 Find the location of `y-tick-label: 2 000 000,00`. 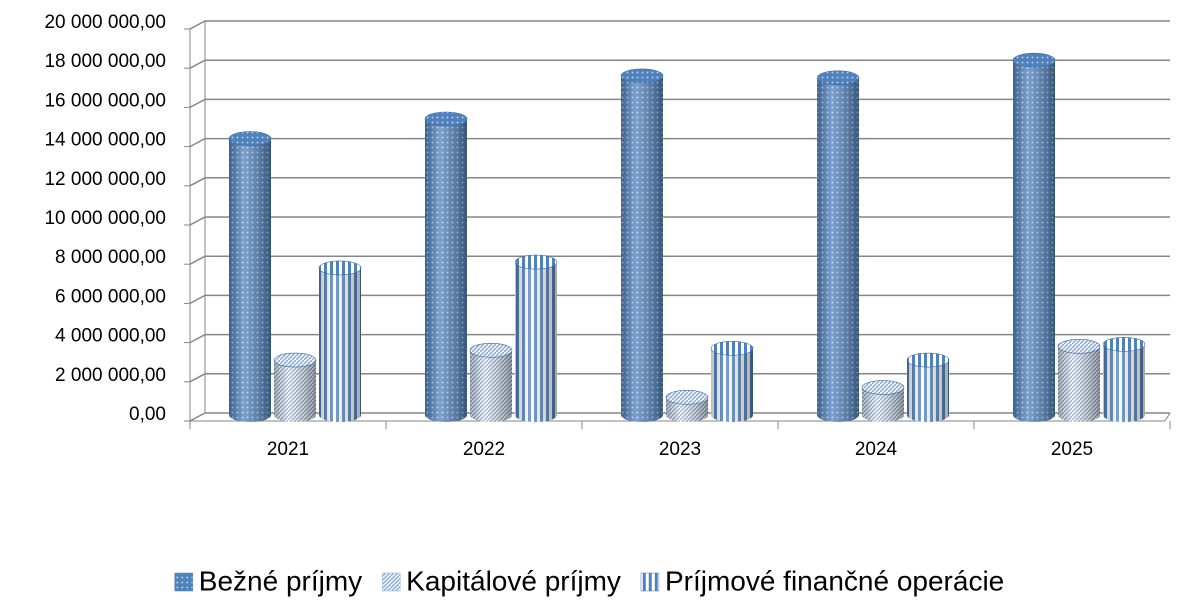

y-tick-label: 2 000 000,00 is located at coordinates (110, 375).